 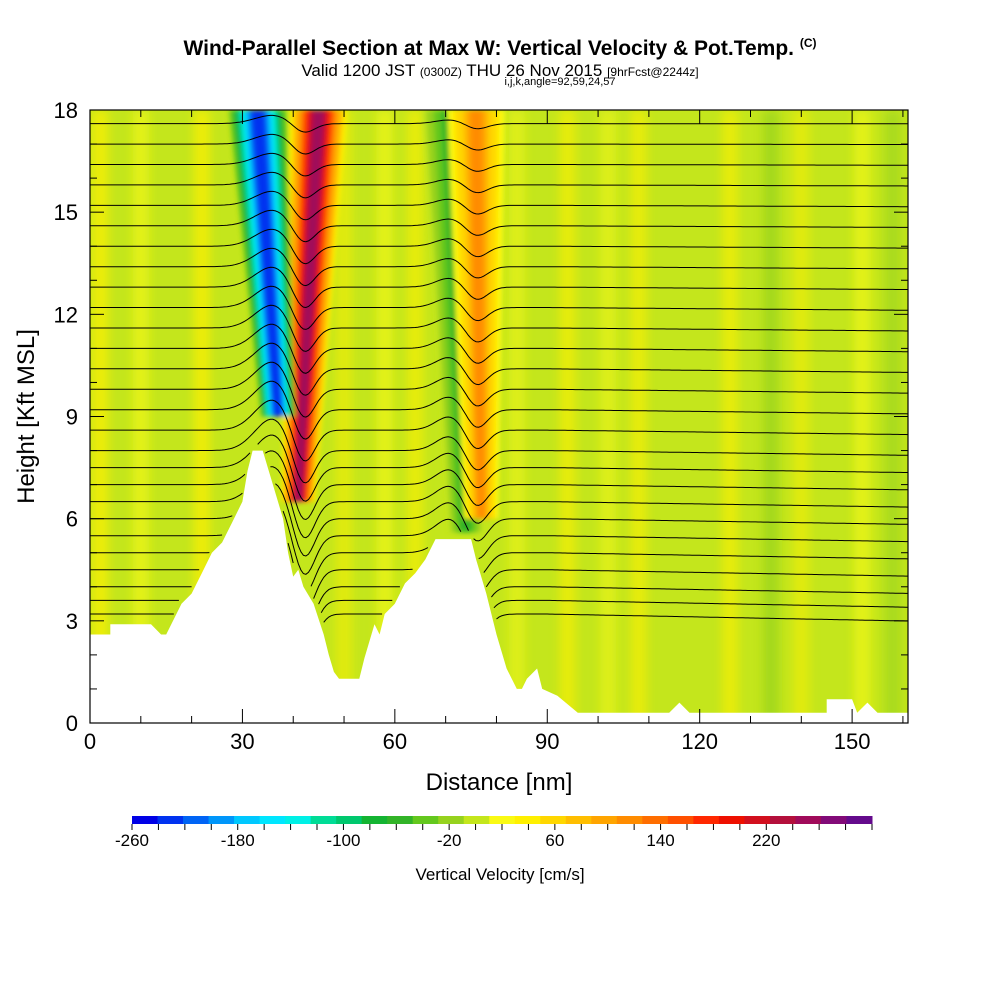 I want to click on copyright-mark: (C), so click(x=808, y=43).